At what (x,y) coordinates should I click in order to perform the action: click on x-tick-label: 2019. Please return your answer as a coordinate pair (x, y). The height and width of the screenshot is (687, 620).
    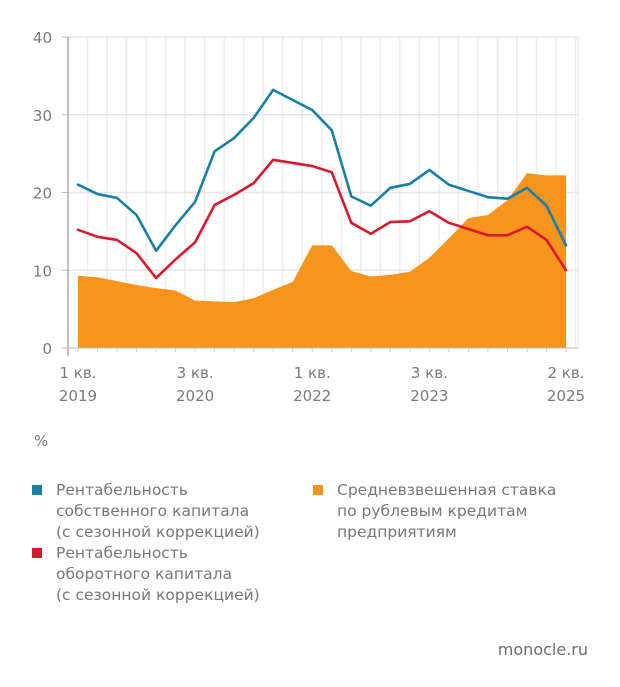
    Looking at the image, I should click on (78, 396).